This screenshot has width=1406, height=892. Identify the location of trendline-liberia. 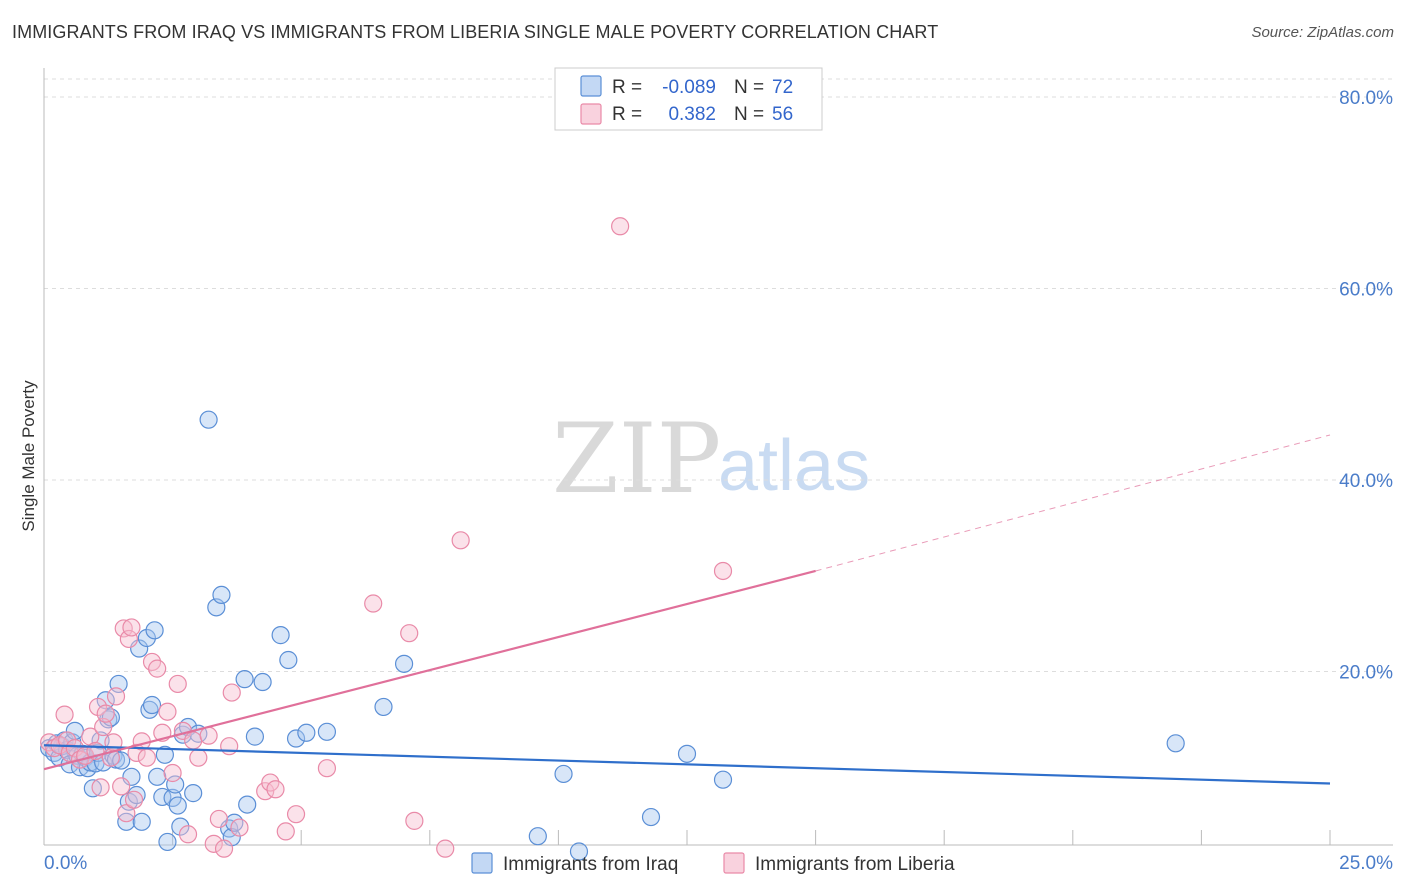
(429, 670).